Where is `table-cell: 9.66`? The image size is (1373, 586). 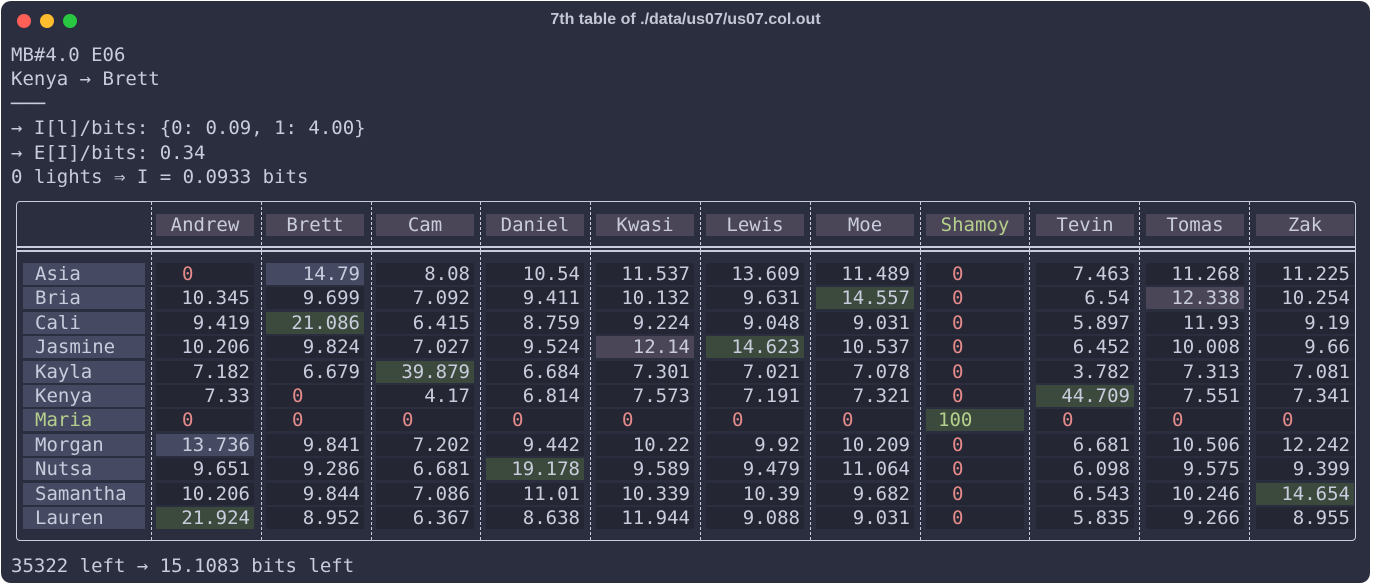
table-cell: 9.66 is located at coordinates (1305, 347).